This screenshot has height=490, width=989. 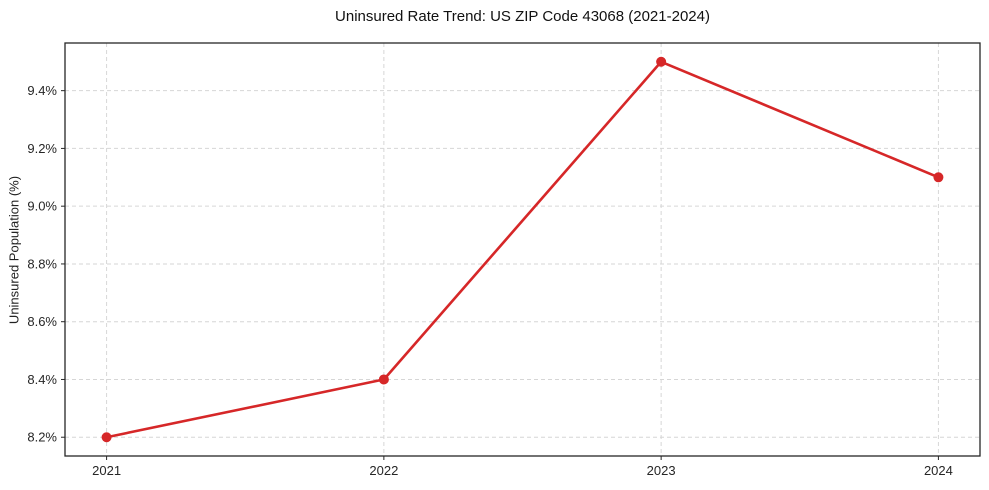 What do you see at coordinates (42, 379) in the screenshot?
I see `y-tick-label: 8.4%` at bounding box center [42, 379].